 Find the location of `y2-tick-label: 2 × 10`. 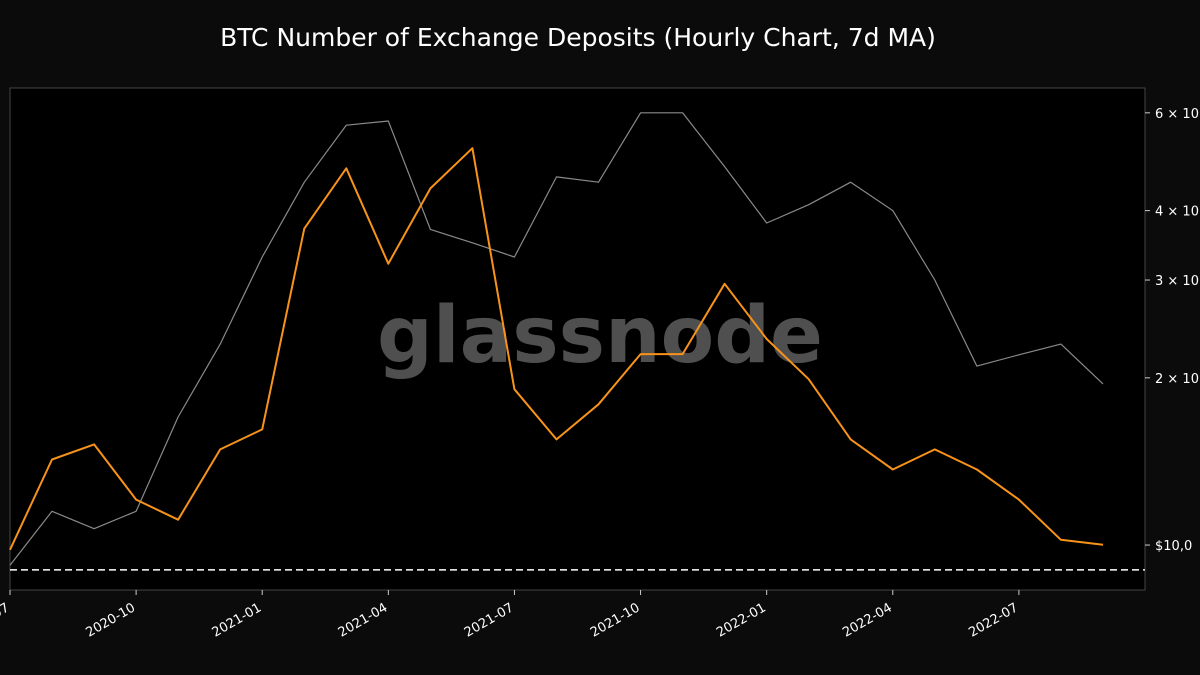

y2-tick-label: 2 × 10 is located at coordinates (1177, 379).